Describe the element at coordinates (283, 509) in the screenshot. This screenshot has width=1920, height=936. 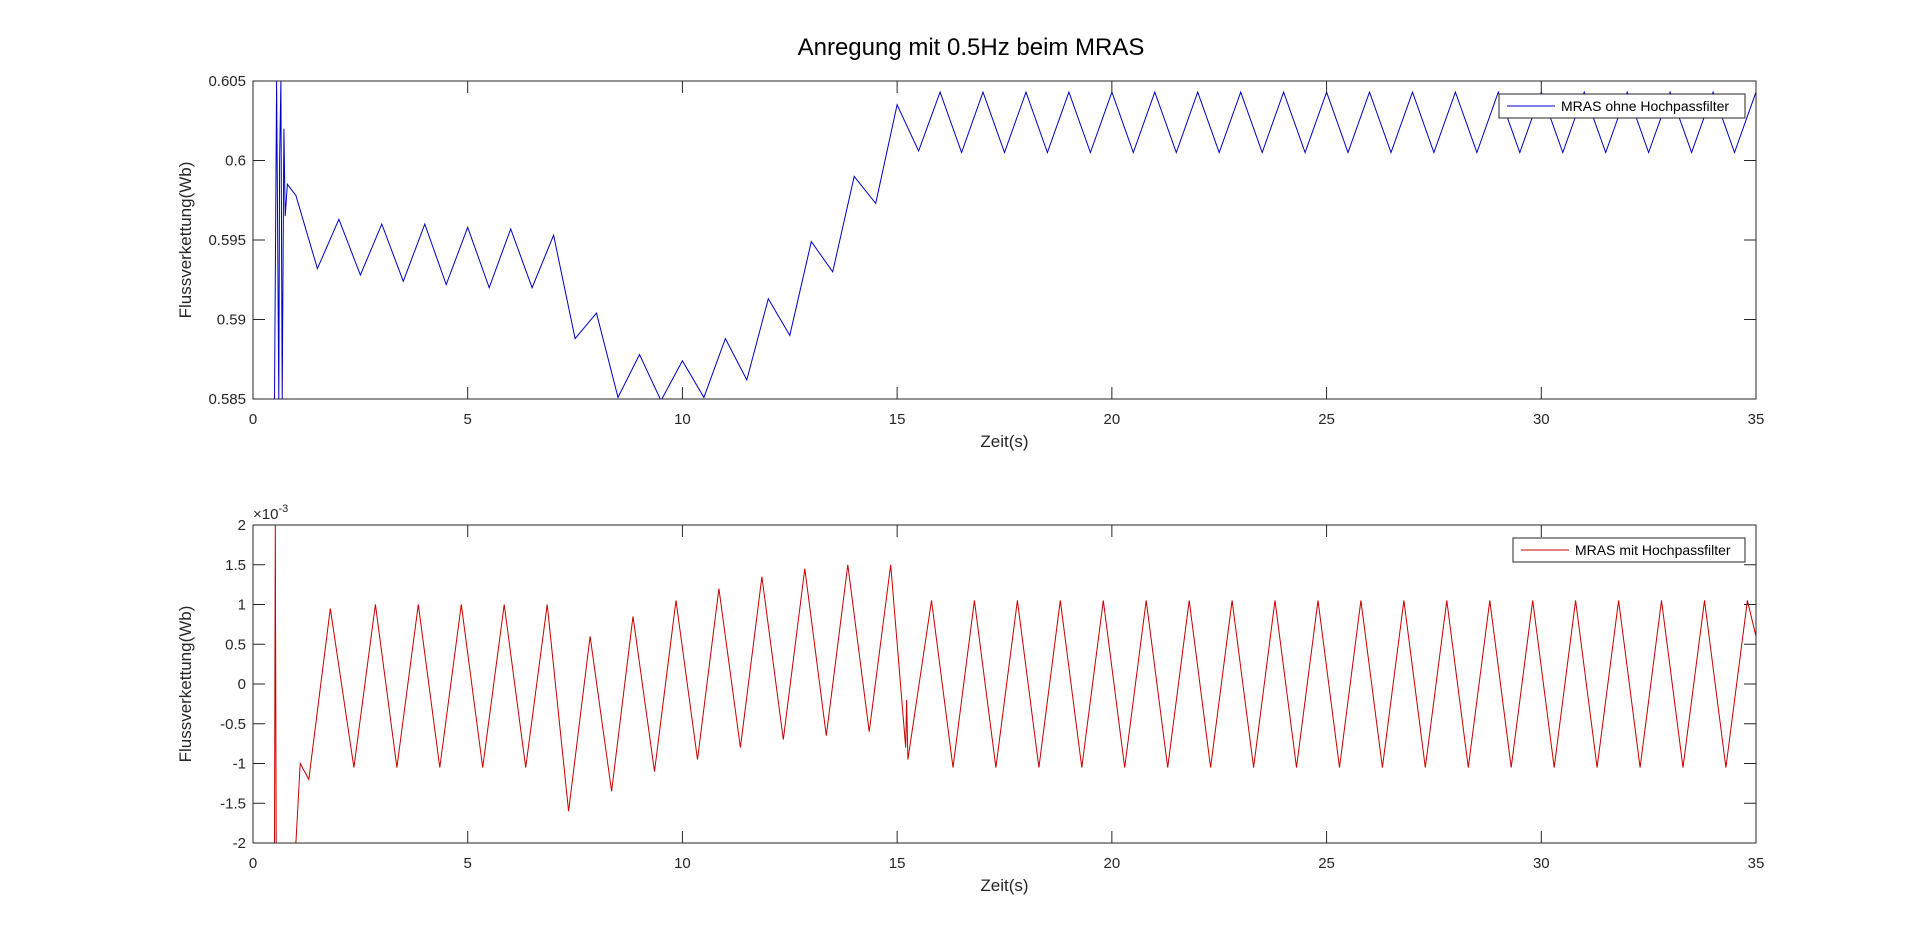
I see `y-exponent-power: -3` at that location.